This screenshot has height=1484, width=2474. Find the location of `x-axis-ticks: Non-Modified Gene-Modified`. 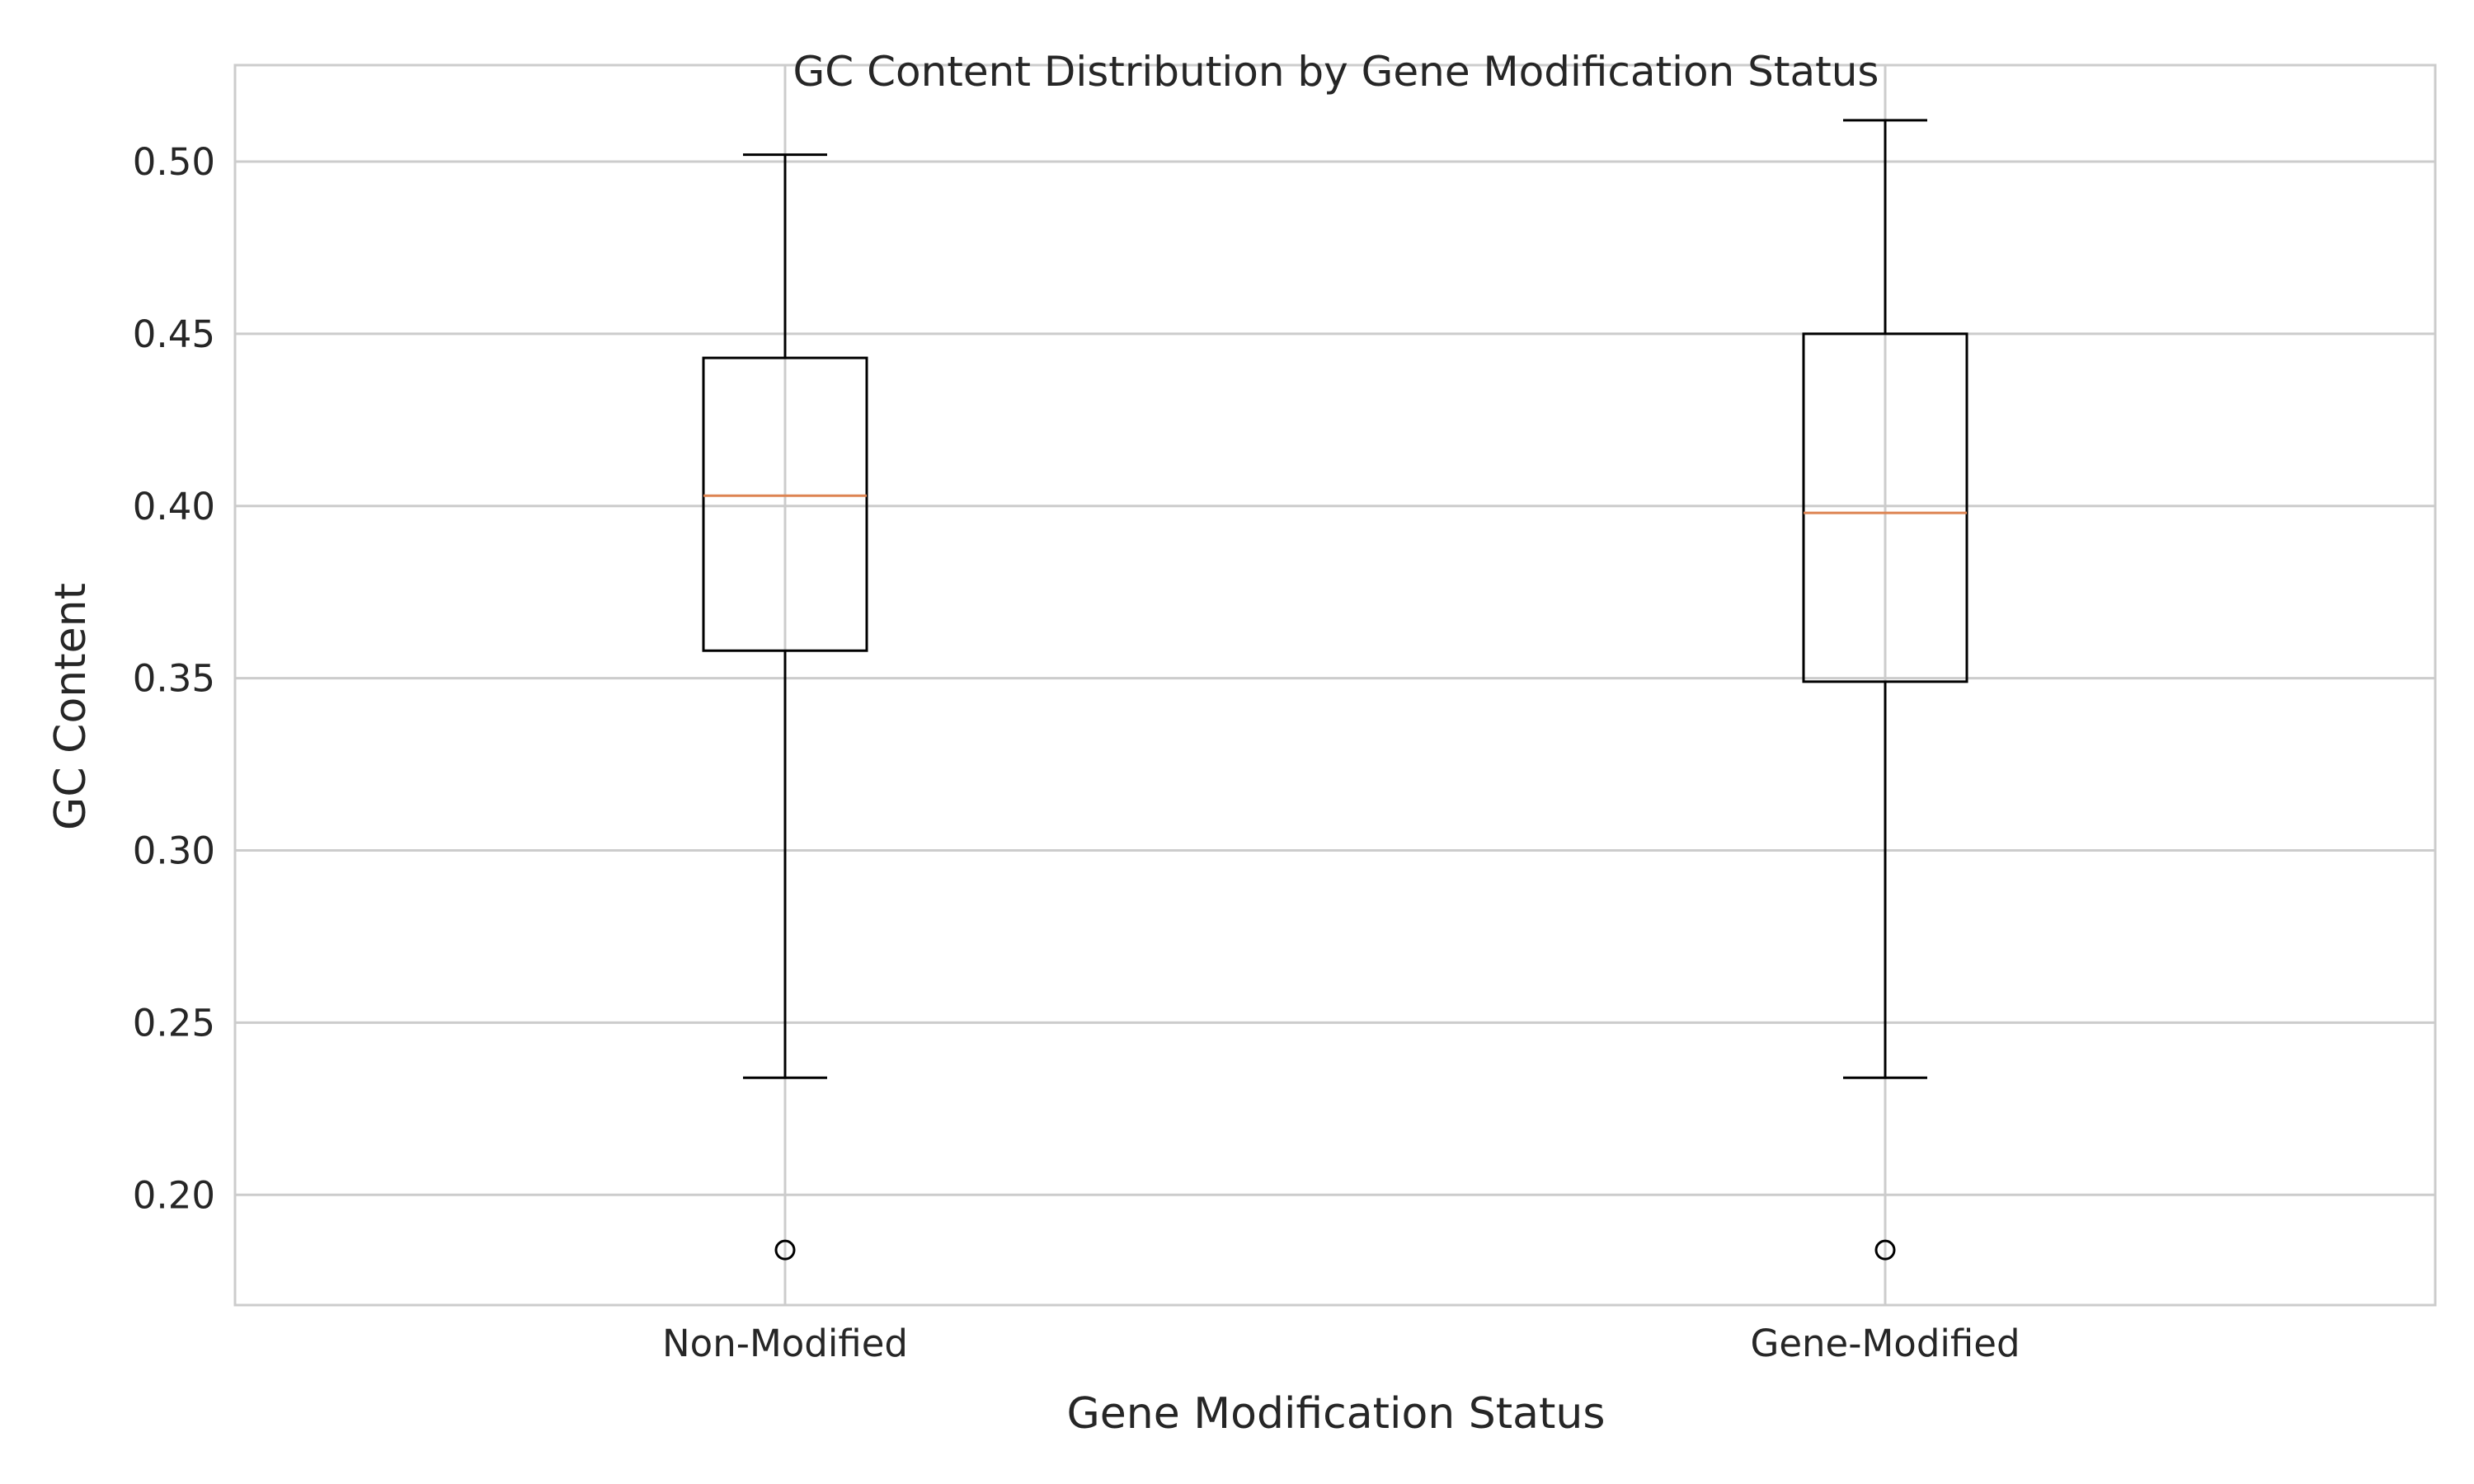

x-axis-ticks: Non-Modified Gene-Modified is located at coordinates (1341, 1343).